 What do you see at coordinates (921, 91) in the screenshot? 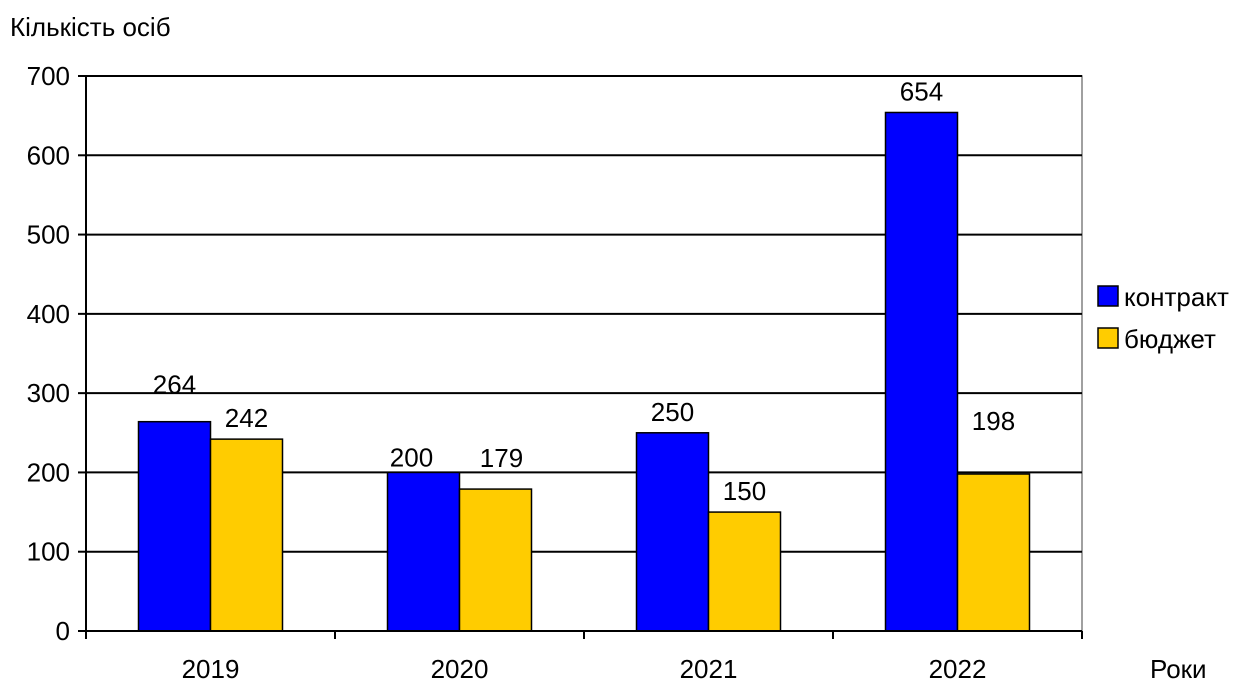
I see `data-label: 654` at bounding box center [921, 91].